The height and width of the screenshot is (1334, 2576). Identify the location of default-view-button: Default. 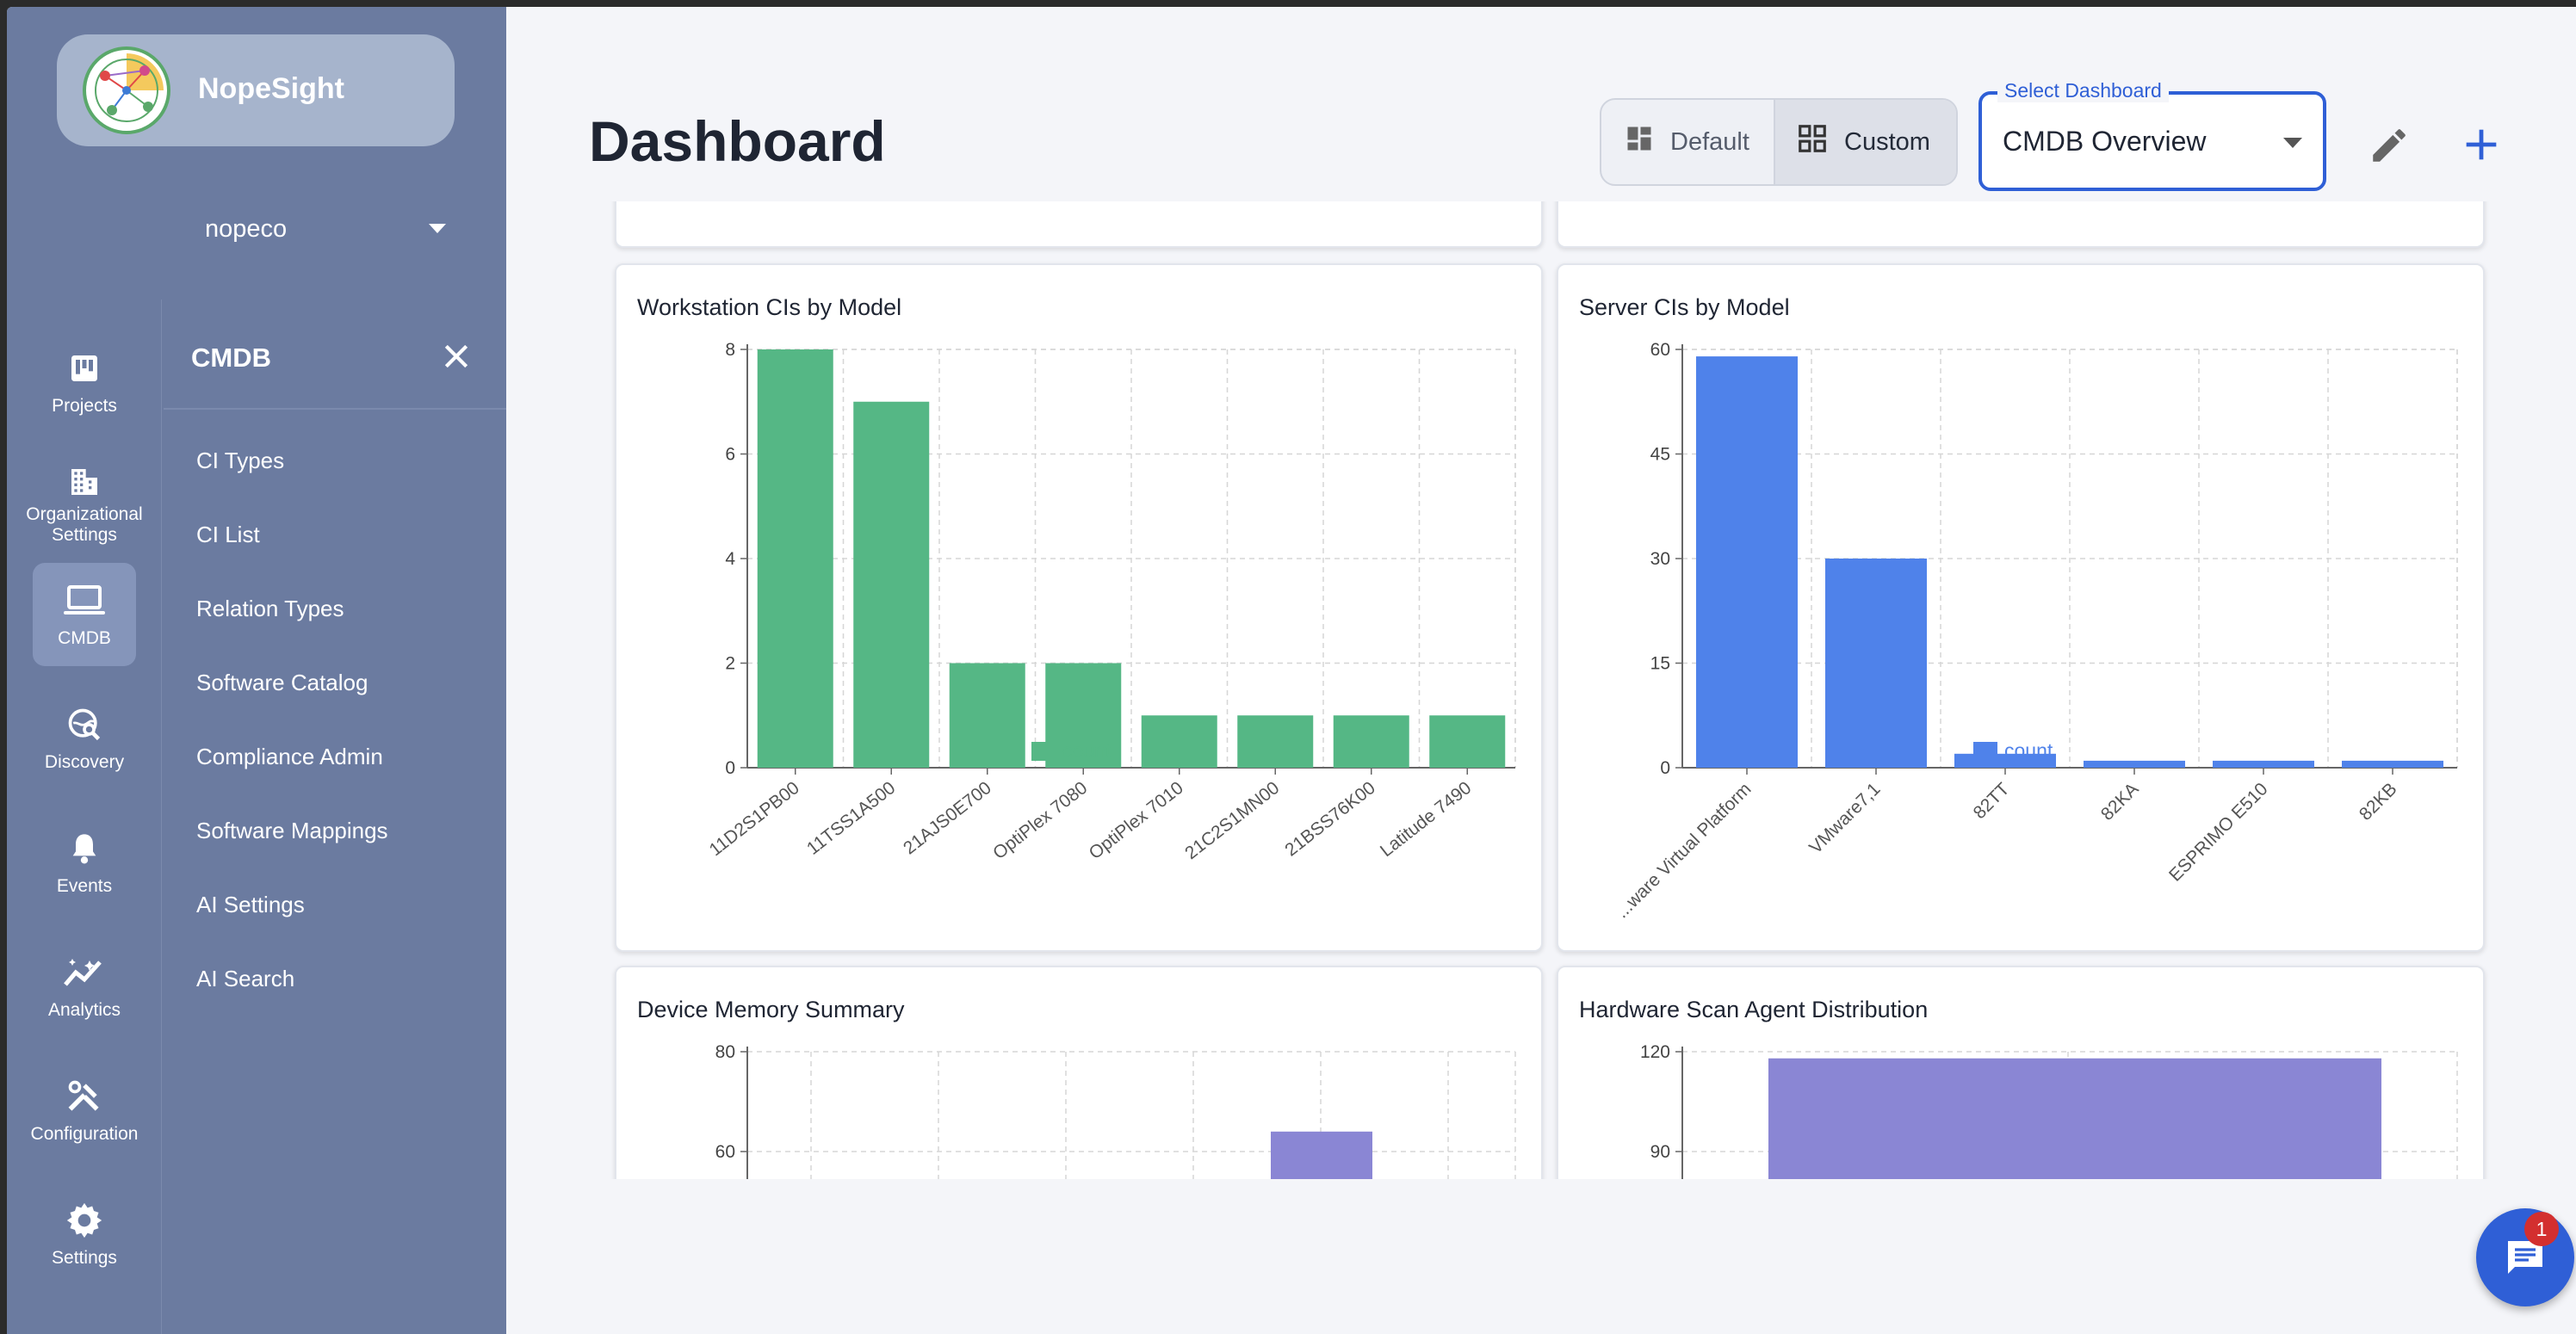
(1688, 142).